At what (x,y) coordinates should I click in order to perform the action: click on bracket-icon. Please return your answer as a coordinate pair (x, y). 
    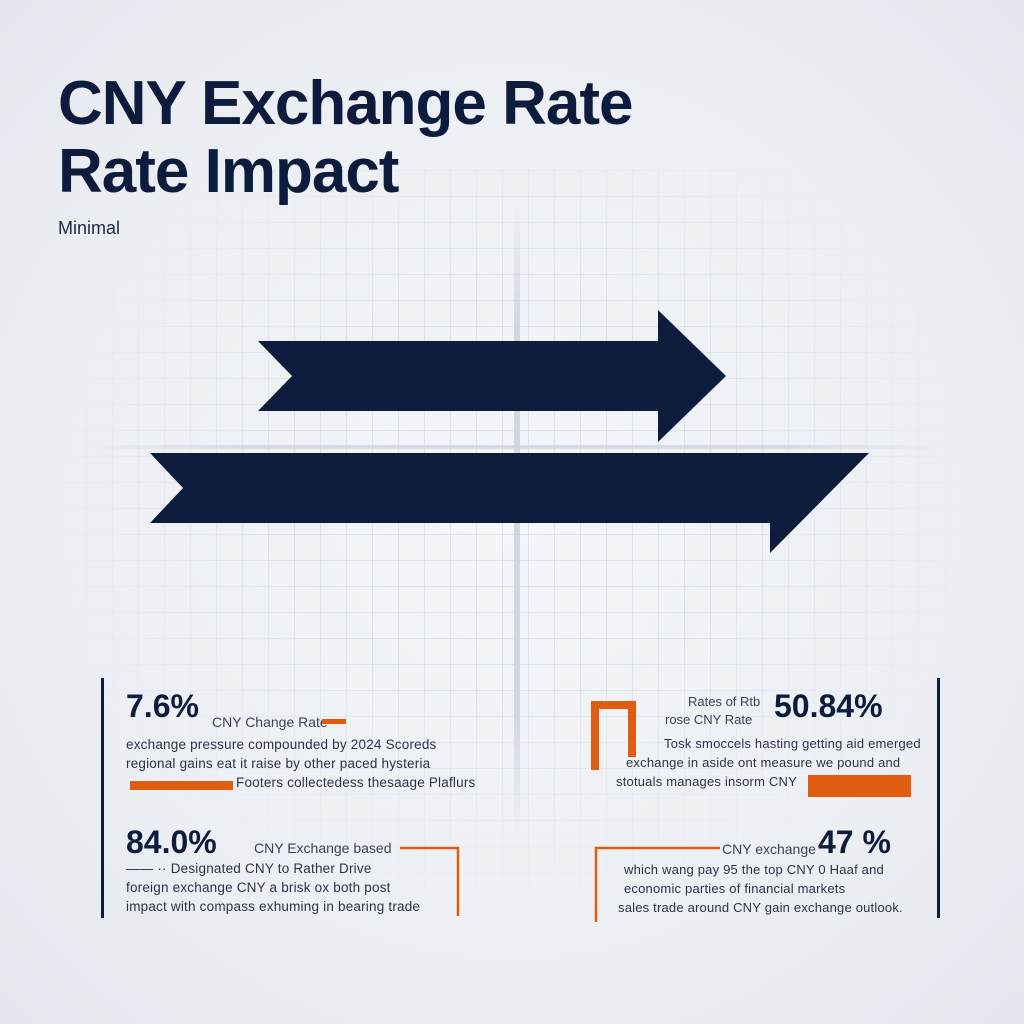
    Looking at the image, I should click on (613, 735).